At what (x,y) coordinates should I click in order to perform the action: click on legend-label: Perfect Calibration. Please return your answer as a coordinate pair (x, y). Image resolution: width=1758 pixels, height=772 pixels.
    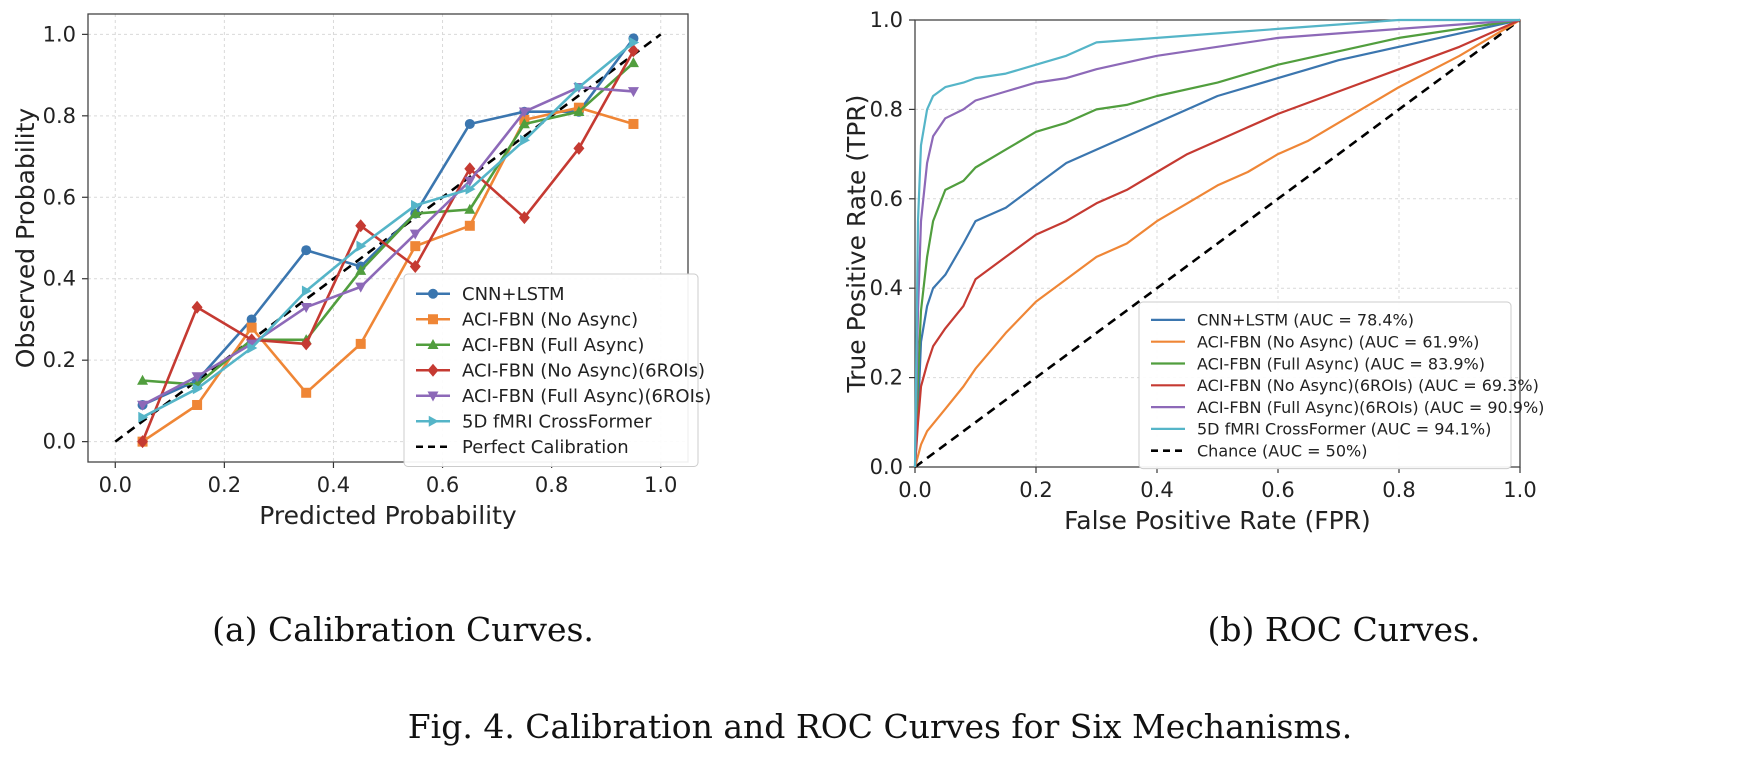
    Looking at the image, I should click on (545, 447).